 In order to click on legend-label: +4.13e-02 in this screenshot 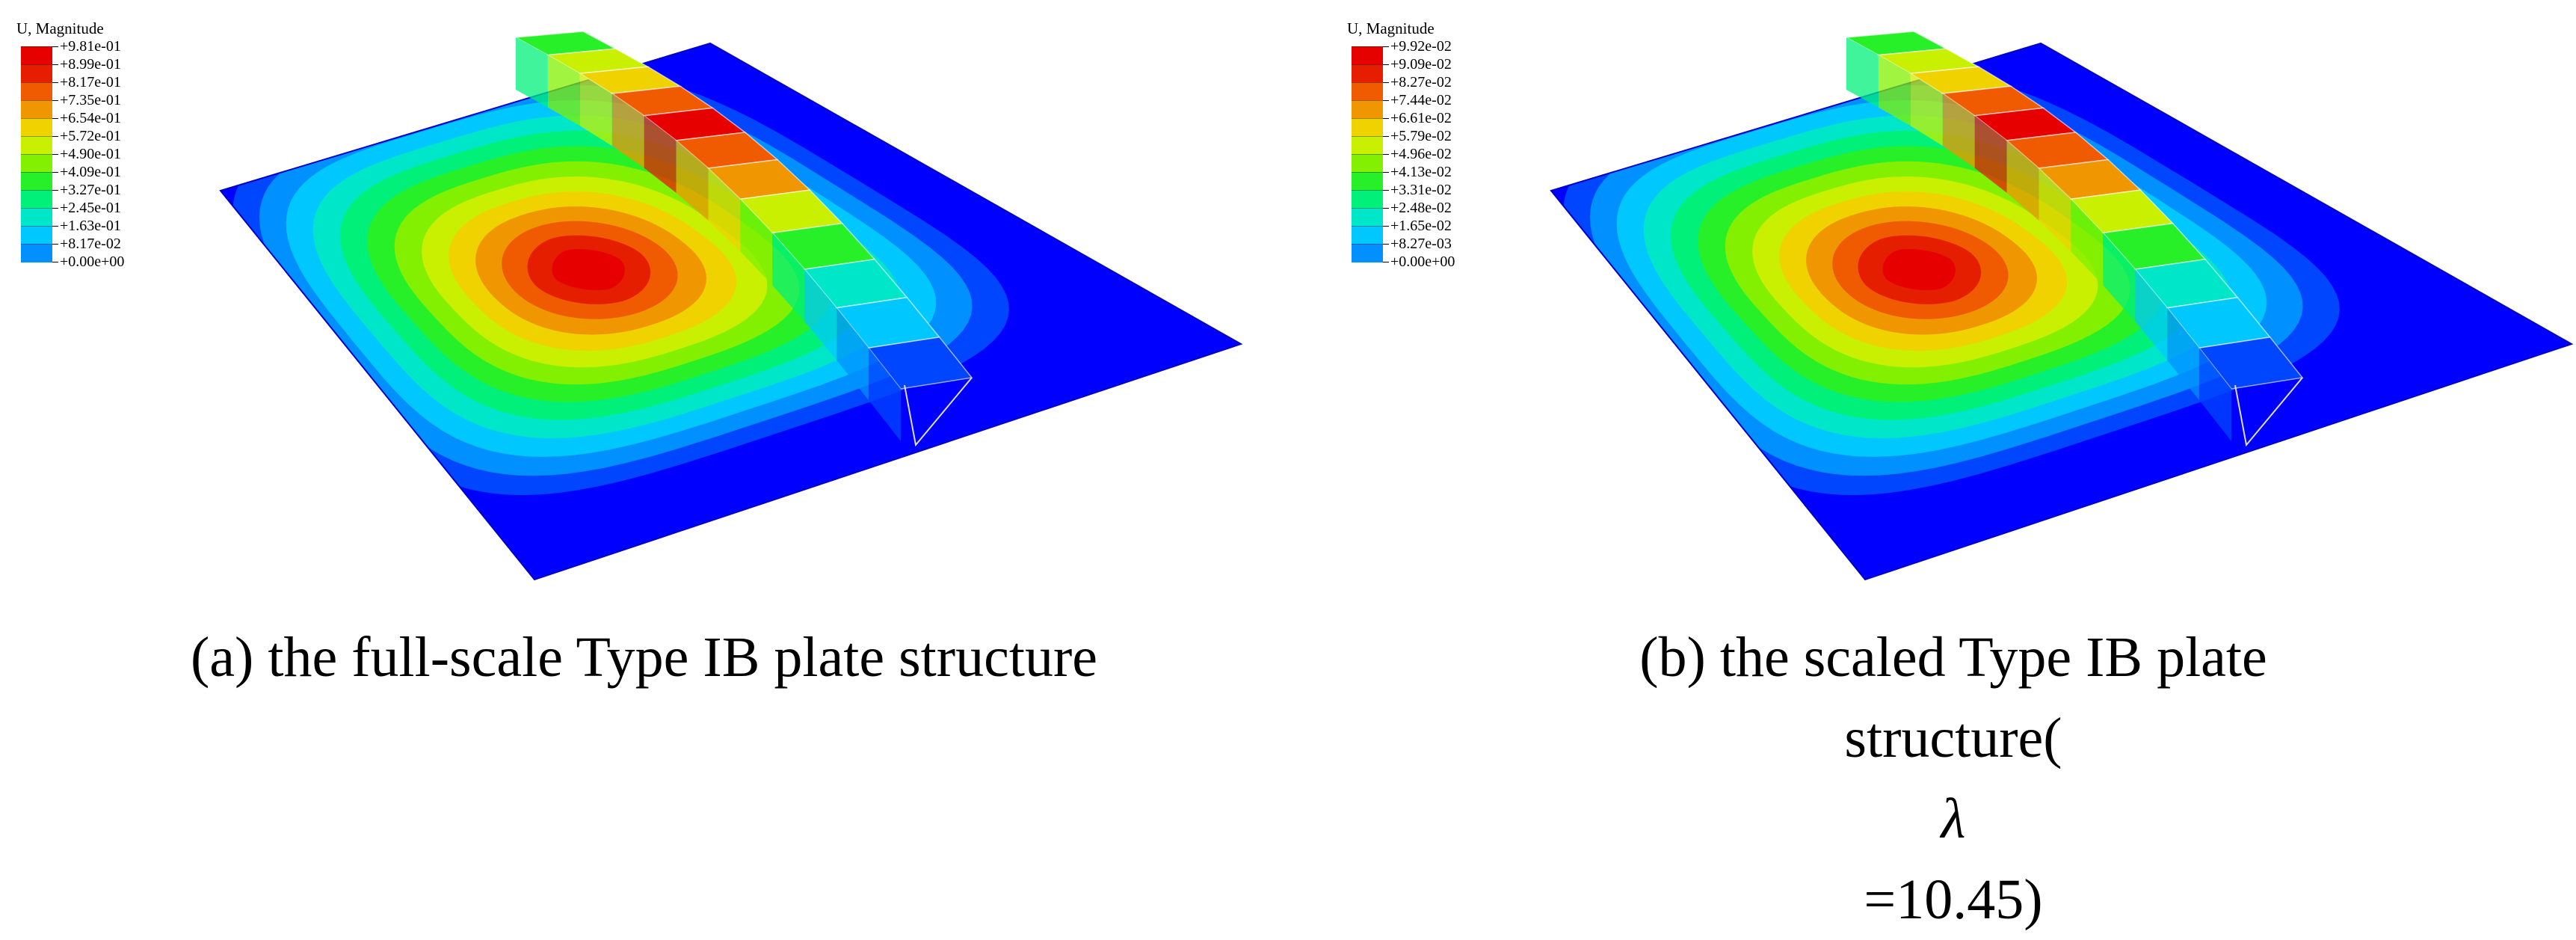, I will do `click(1421, 172)`.